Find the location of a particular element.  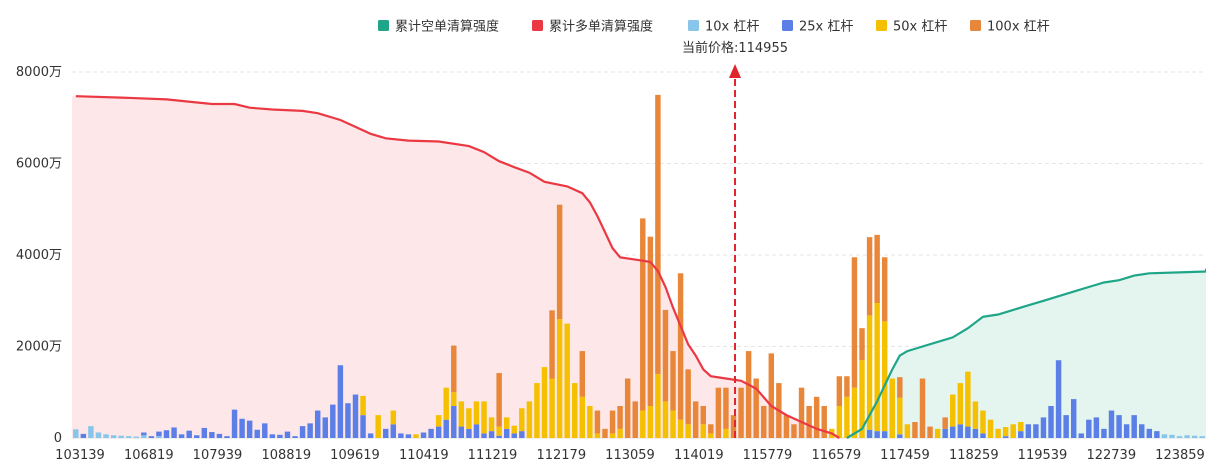

legend-item: 25x 杠杆 is located at coordinates (817, 27).